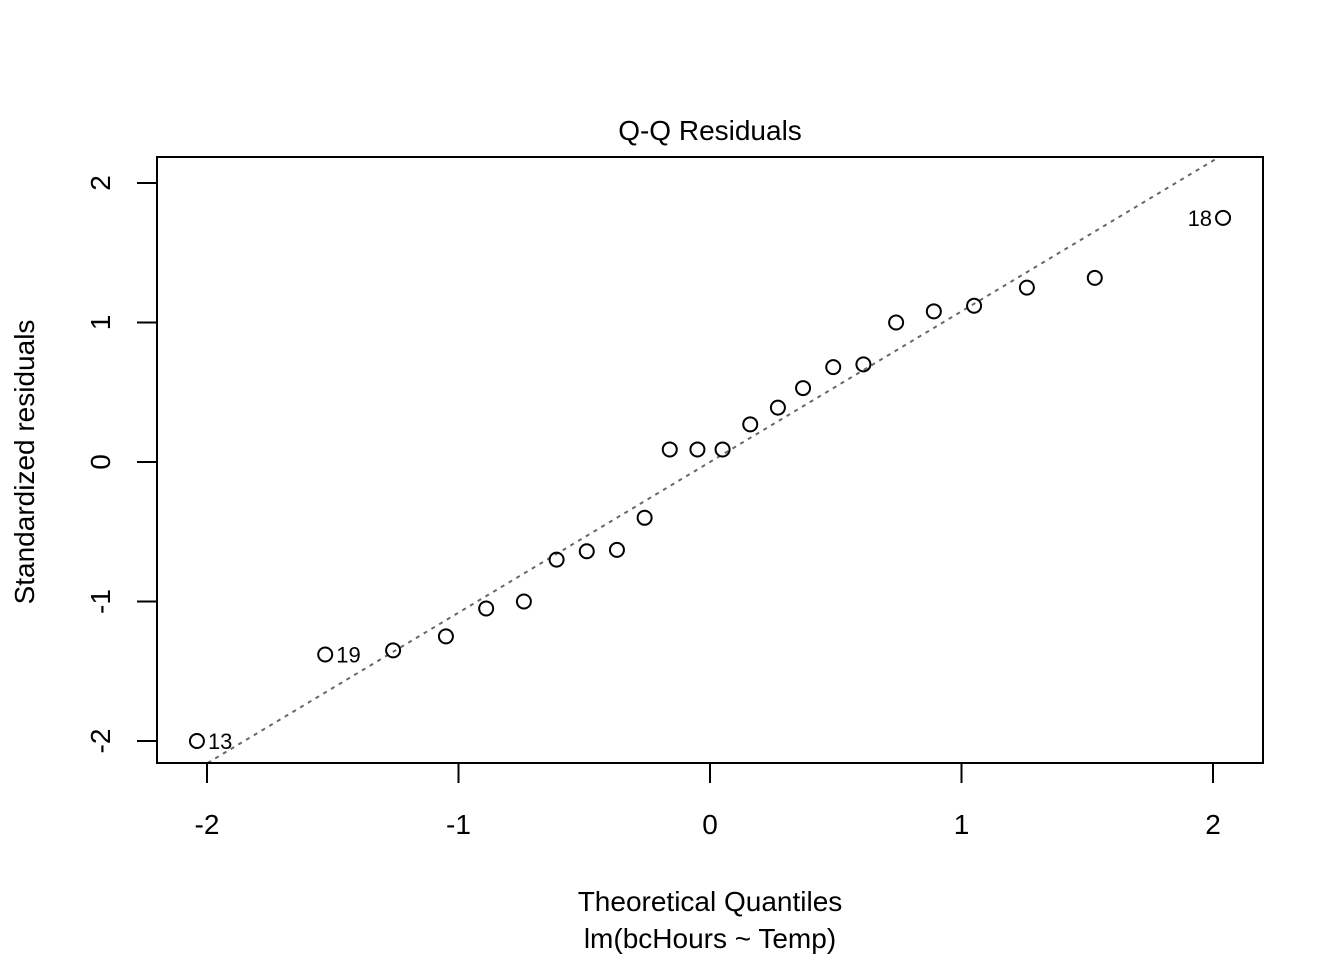 This screenshot has height=960, width=1344. Describe the element at coordinates (220, 741) in the screenshot. I see `point-label: 13` at that location.